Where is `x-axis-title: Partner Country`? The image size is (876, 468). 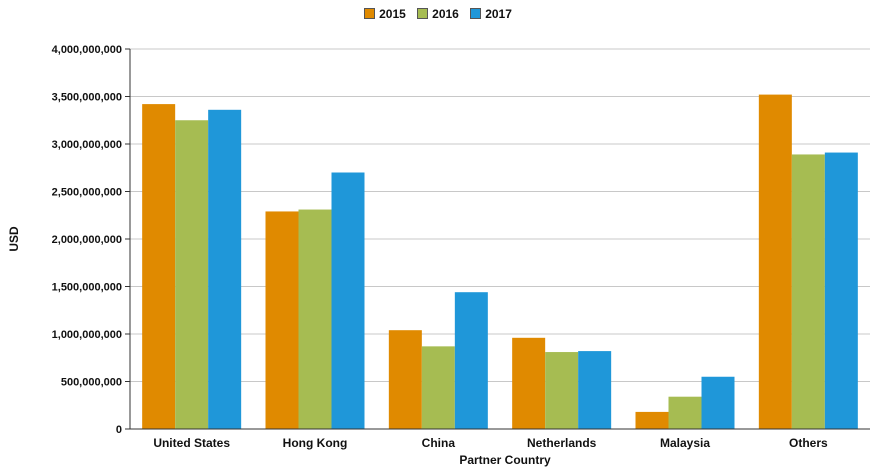
x-axis-title: Partner Country is located at coordinates (505, 460).